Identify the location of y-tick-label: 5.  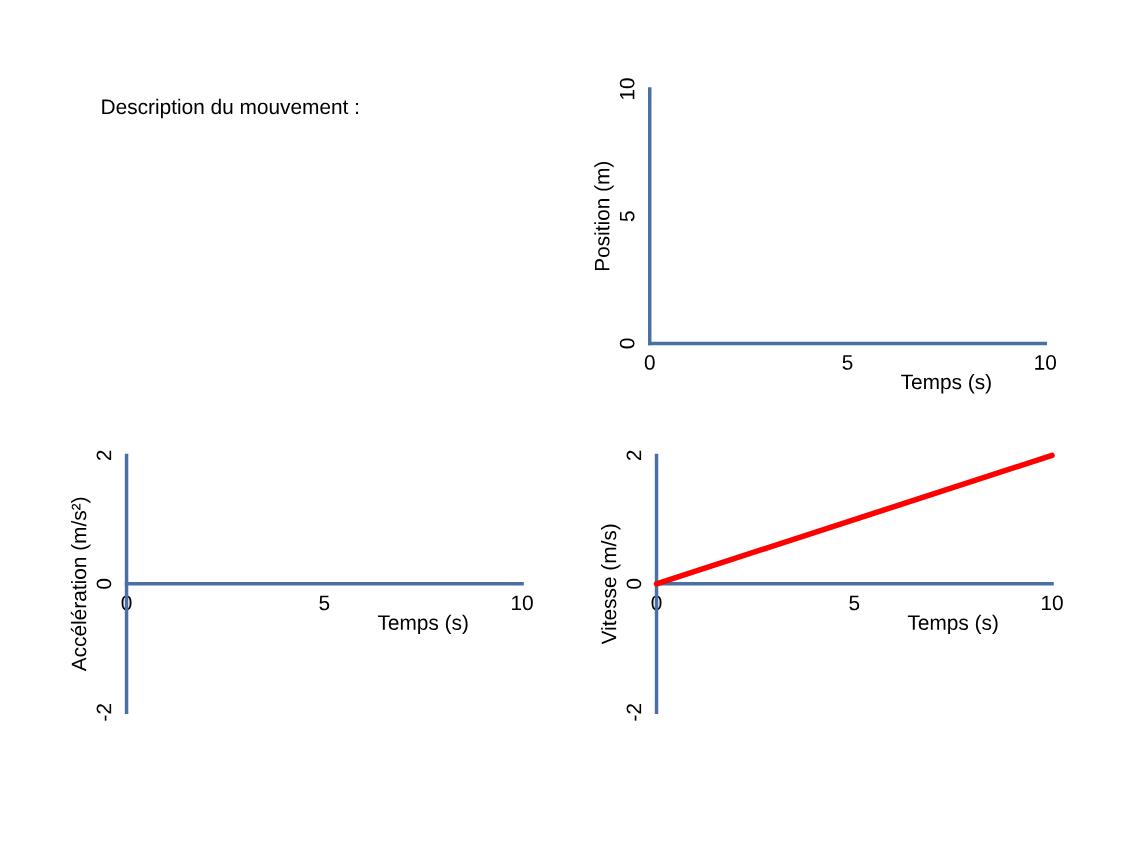
(627, 216).